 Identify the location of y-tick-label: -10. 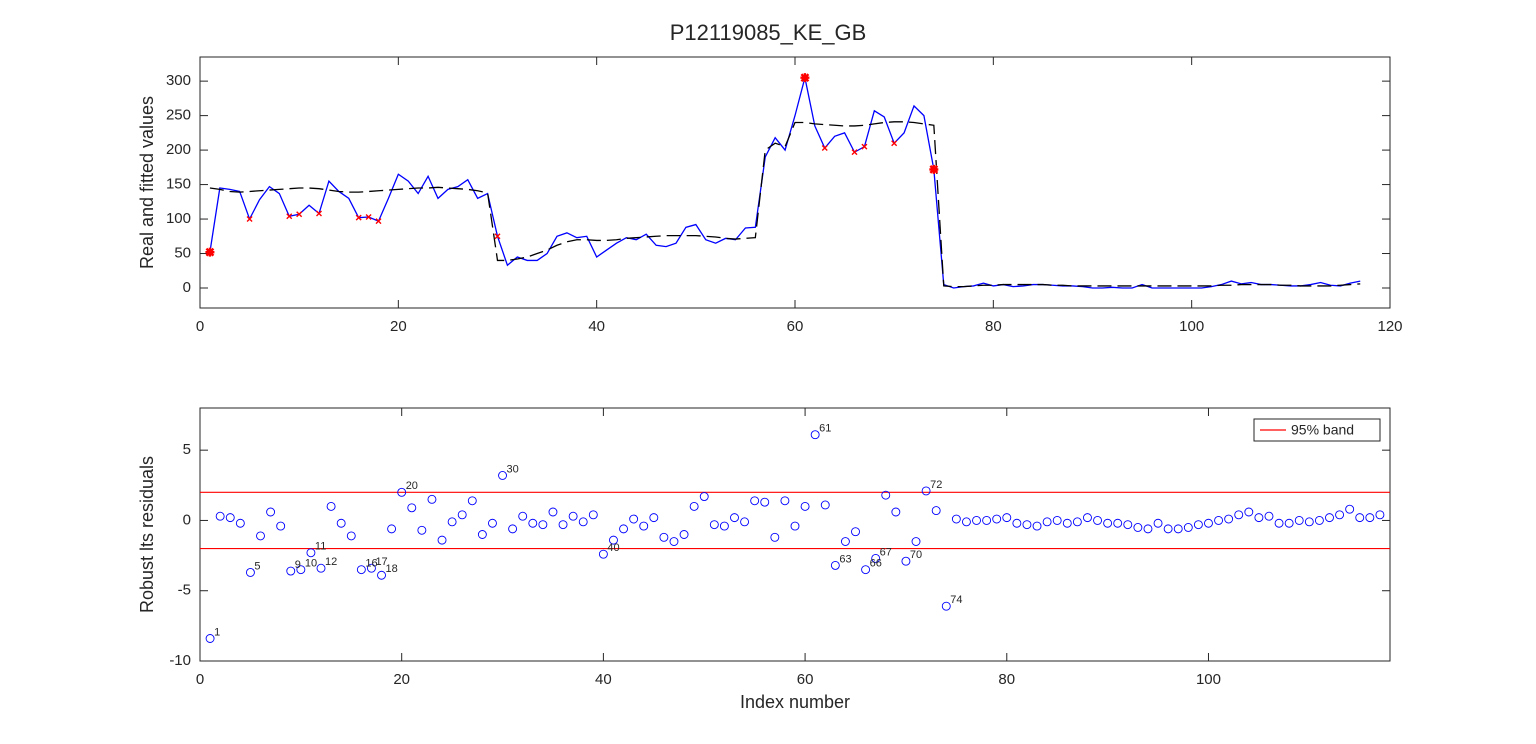
(180, 660).